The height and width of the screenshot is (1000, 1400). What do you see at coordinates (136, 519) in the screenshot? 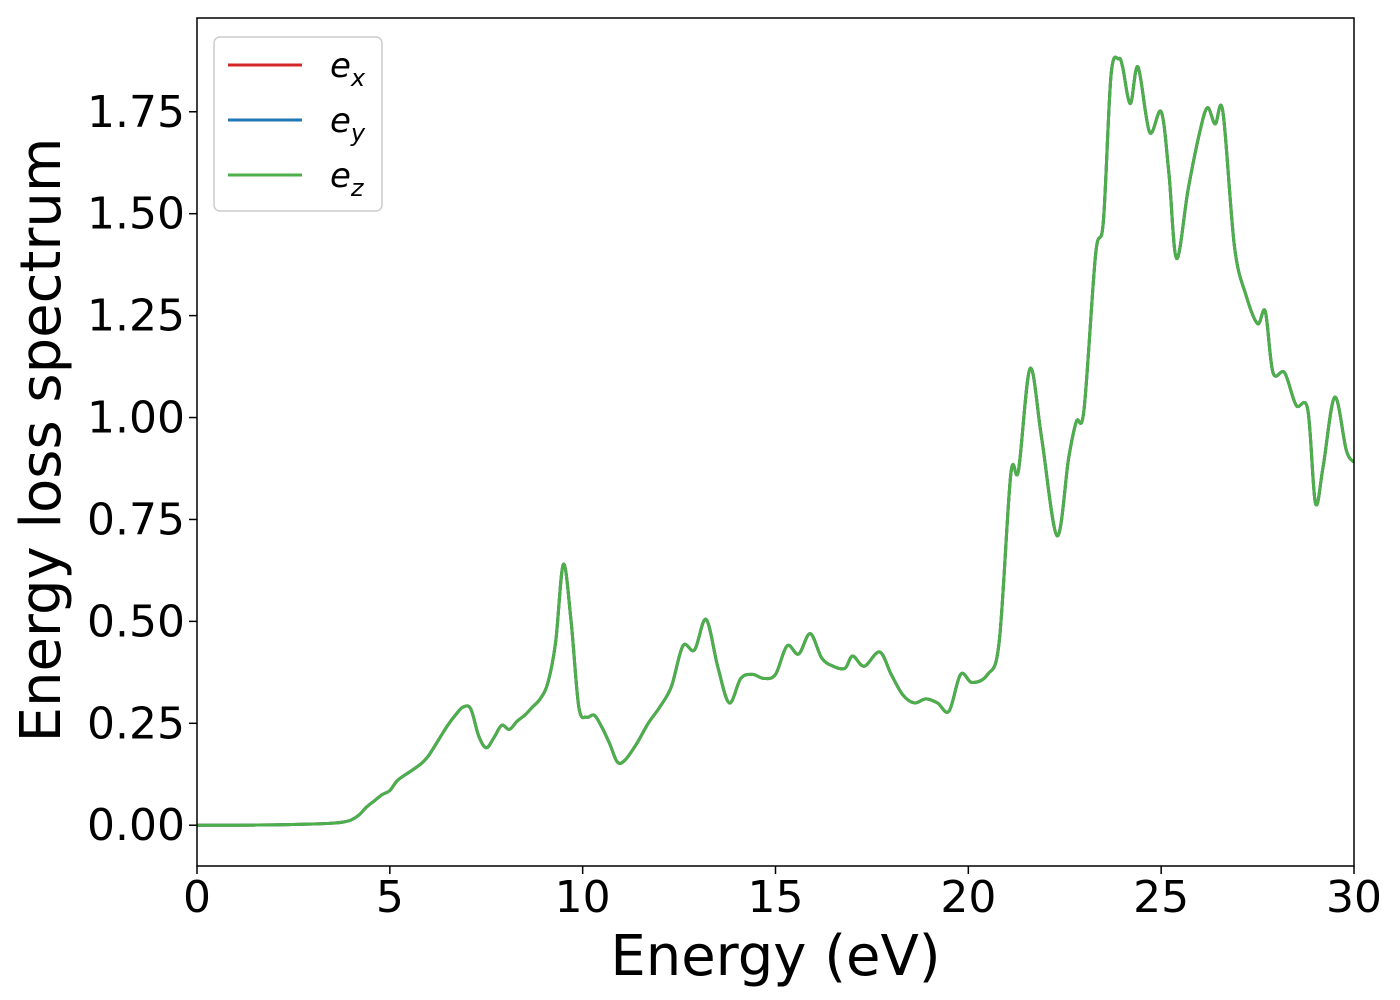
I see `y-tick-label: 0.75` at bounding box center [136, 519].